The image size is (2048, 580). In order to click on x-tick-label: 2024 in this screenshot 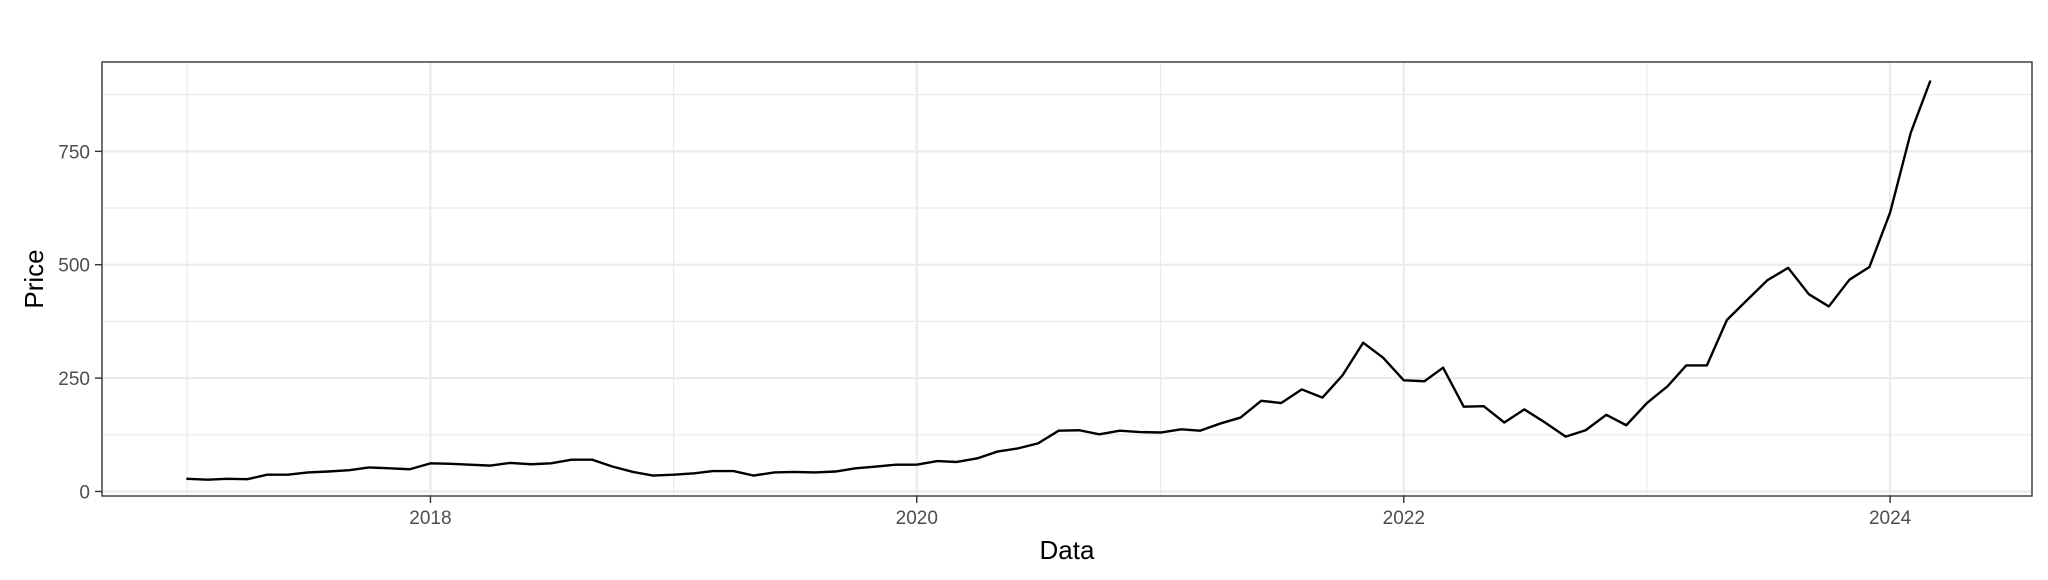, I will do `click(1890, 518)`.